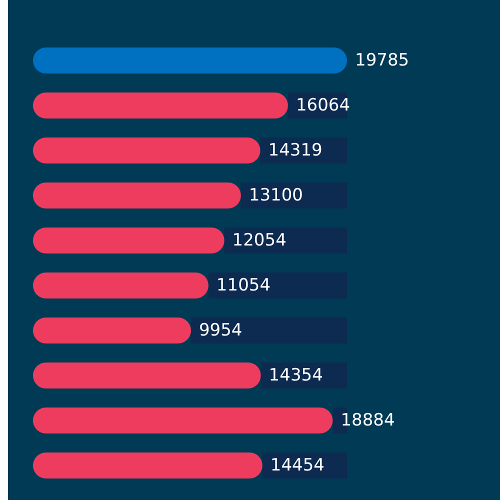 The width and height of the screenshot is (500, 500). What do you see at coordinates (275, 196) in the screenshot?
I see `data-label: 13100` at bounding box center [275, 196].